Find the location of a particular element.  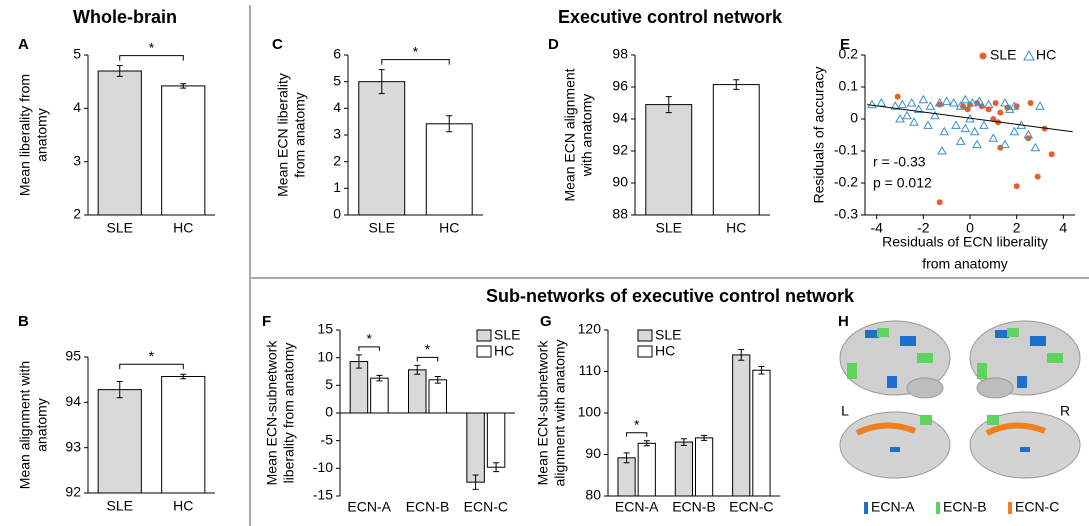

y-tick-label: 96 is located at coordinates (620, 86).